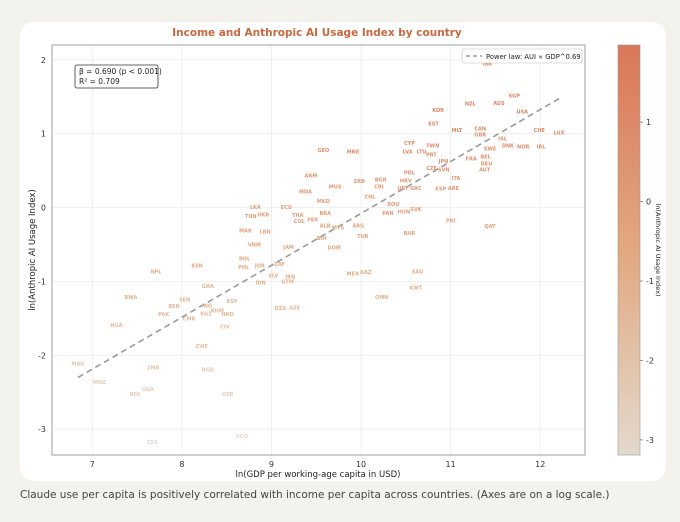  What do you see at coordinates (298, 216) in the screenshot?
I see `country-label-tha: THA` at bounding box center [298, 216].